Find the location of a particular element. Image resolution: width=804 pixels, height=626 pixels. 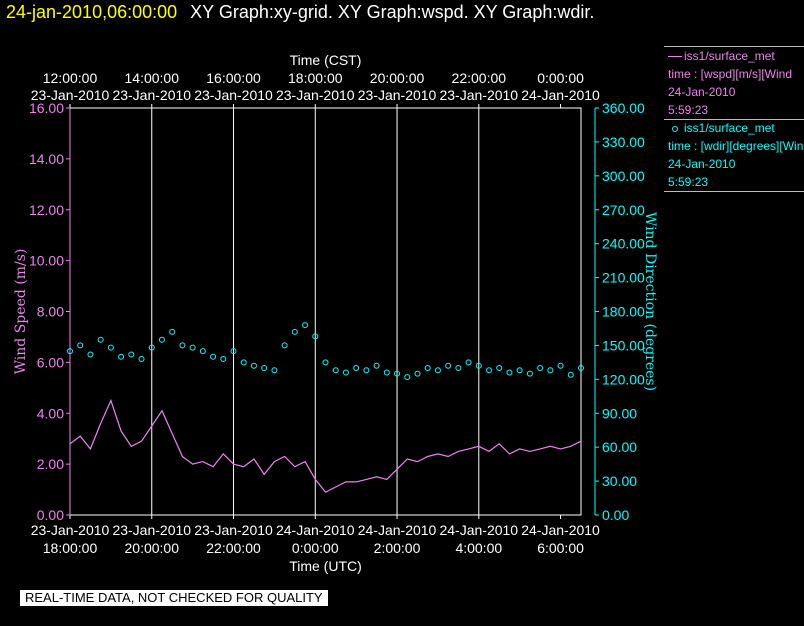

top-tick-time: 22:00:00 is located at coordinates (479, 78).